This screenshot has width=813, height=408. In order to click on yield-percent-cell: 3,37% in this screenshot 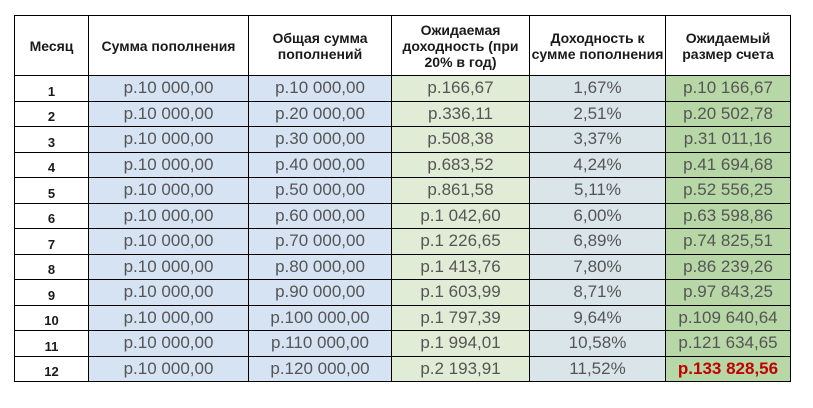, I will do `click(597, 139)`.